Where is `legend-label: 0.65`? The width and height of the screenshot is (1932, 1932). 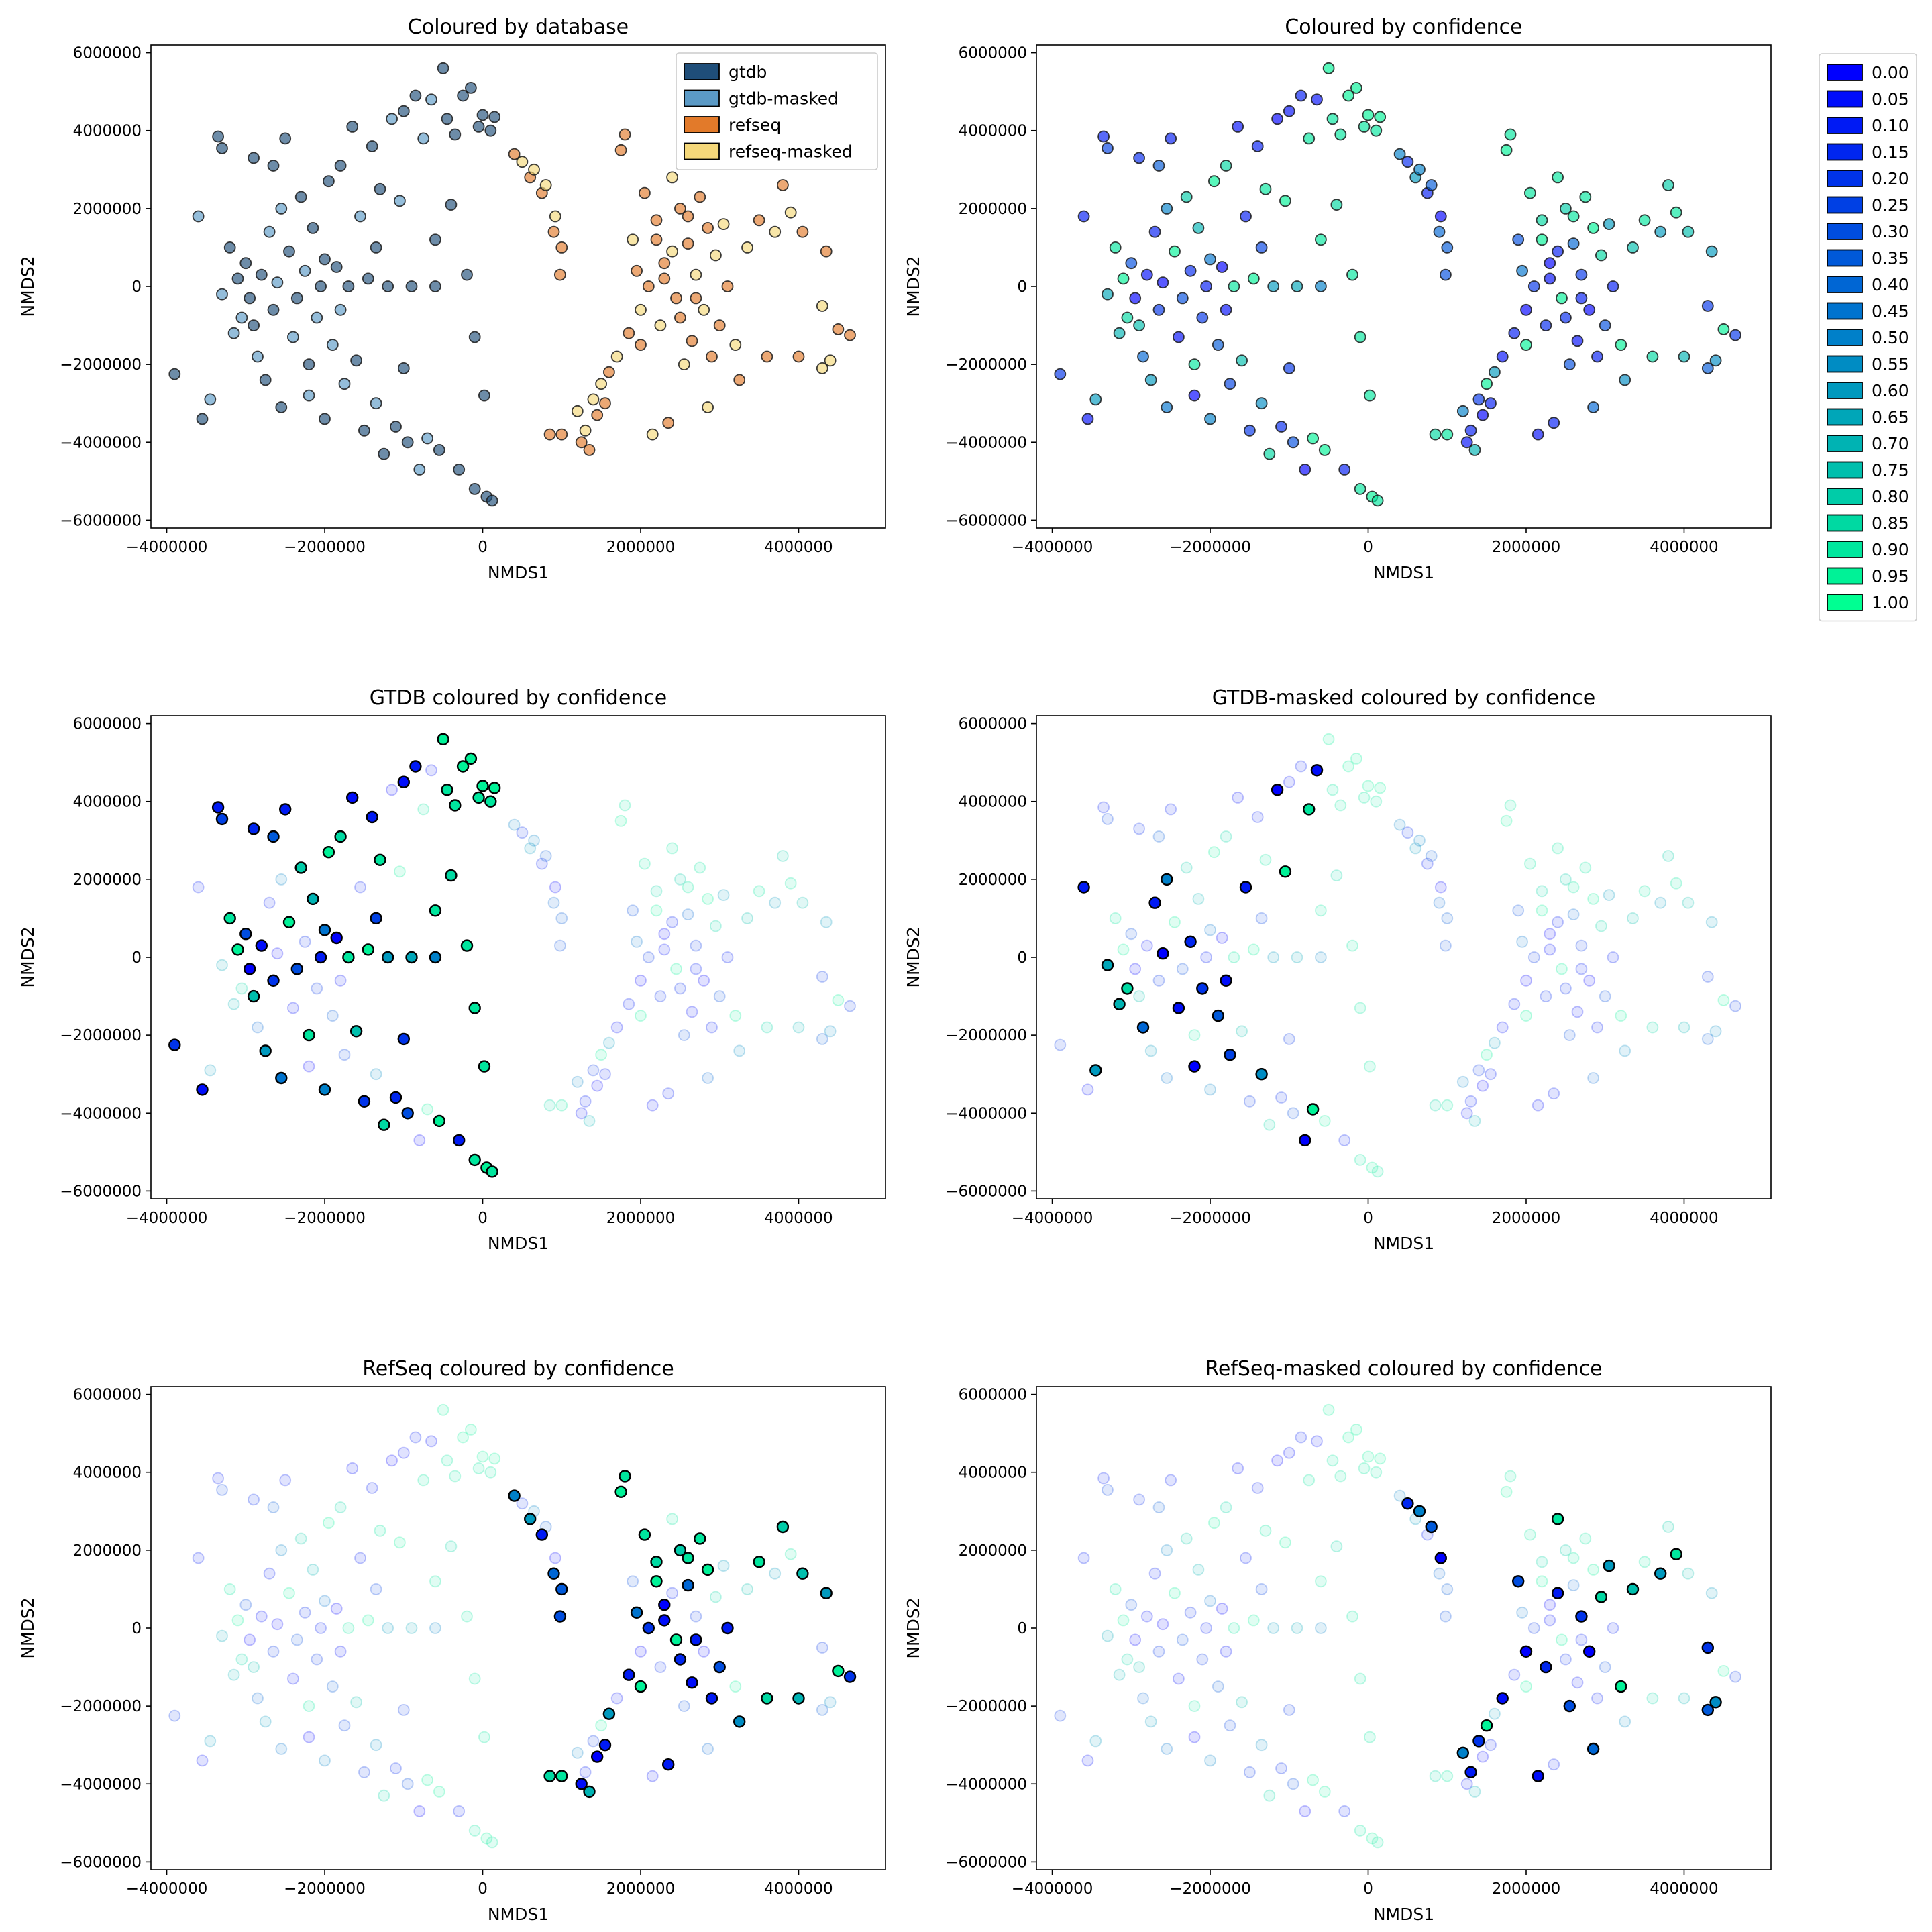
legend-label: 0.65 is located at coordinates (1890, 417).